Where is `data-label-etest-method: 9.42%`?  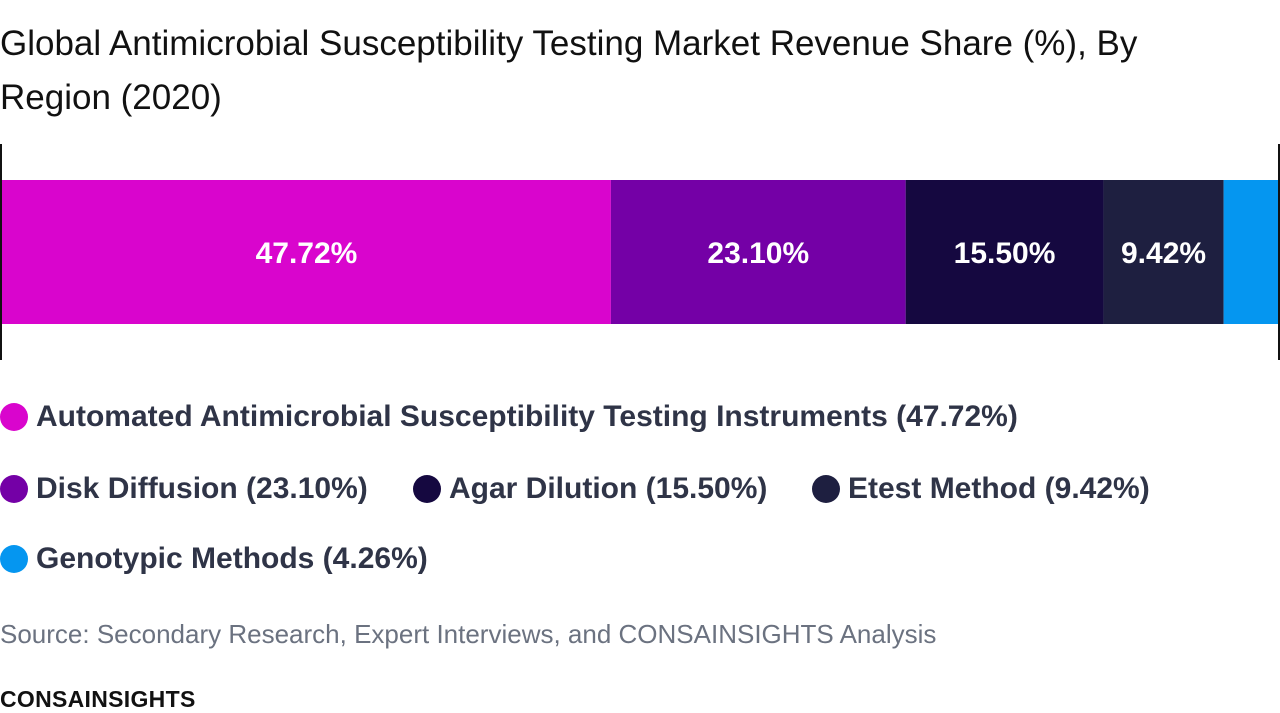 data-label-etest-method: 9.42% is located at coordinates (1163, 253).